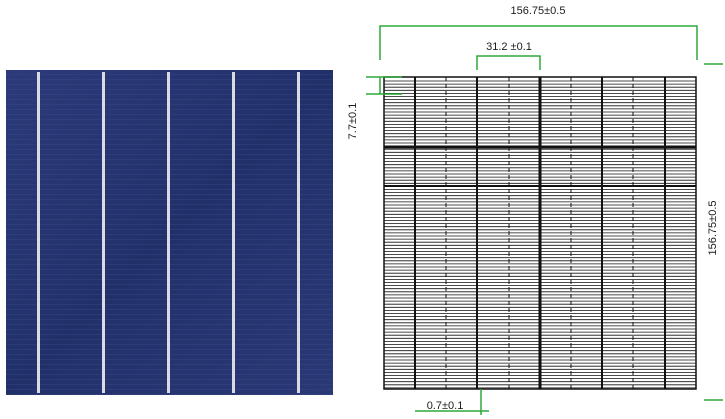 The width and height of the screenshot is (725, 419). Describe the element at coordinates (713, 228) in the screenshot. I see `total-height-label: 156.75±0.5` at that location.